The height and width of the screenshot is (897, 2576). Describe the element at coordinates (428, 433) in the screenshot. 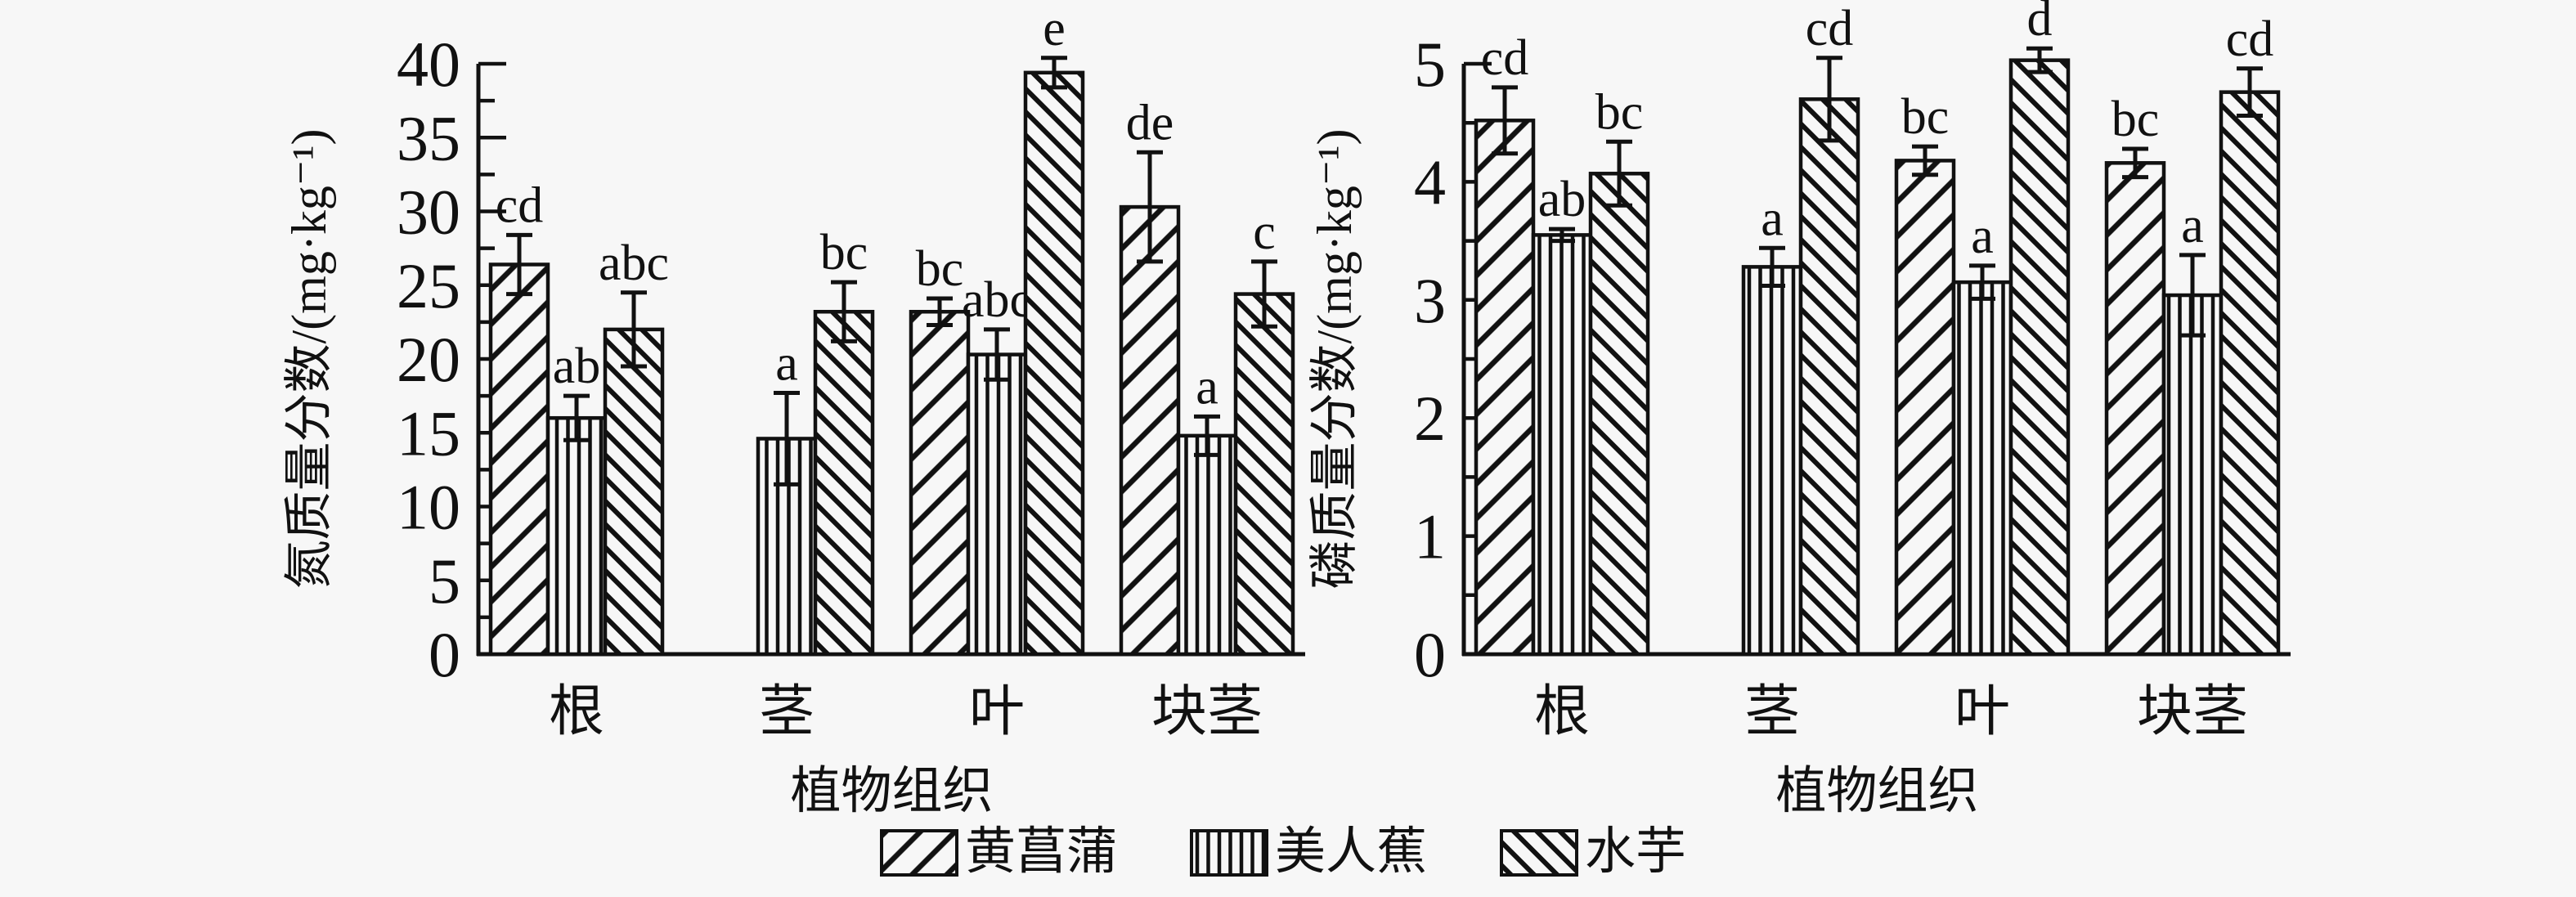

I see `y-tick-label: 15` at that location.